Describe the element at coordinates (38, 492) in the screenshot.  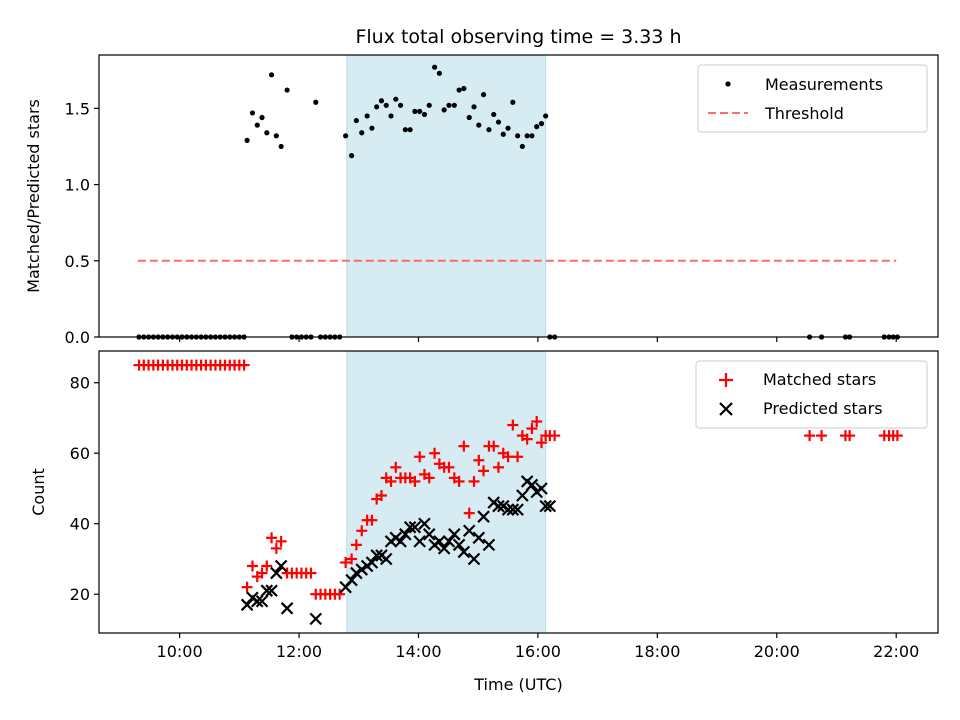
I see `bottom-y-axis-label: Count` at that location.